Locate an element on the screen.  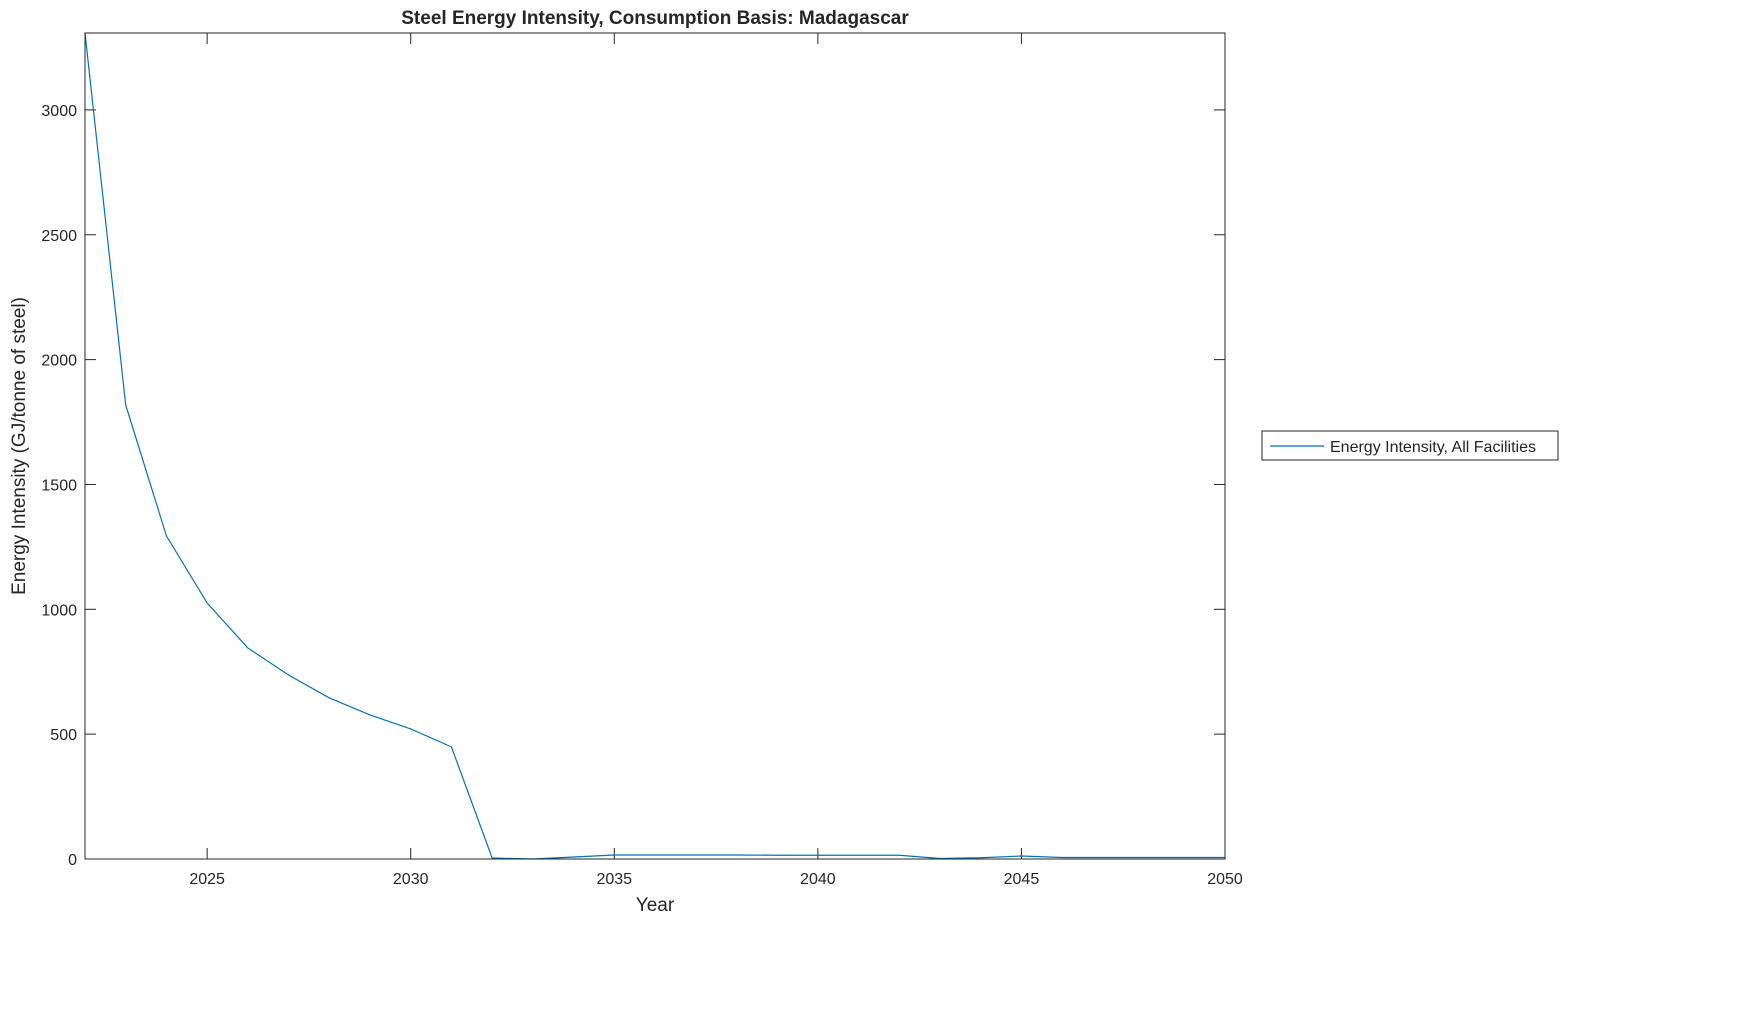
legend: Energy Intensity, All Facilities is located at coordinates (1410, 445).